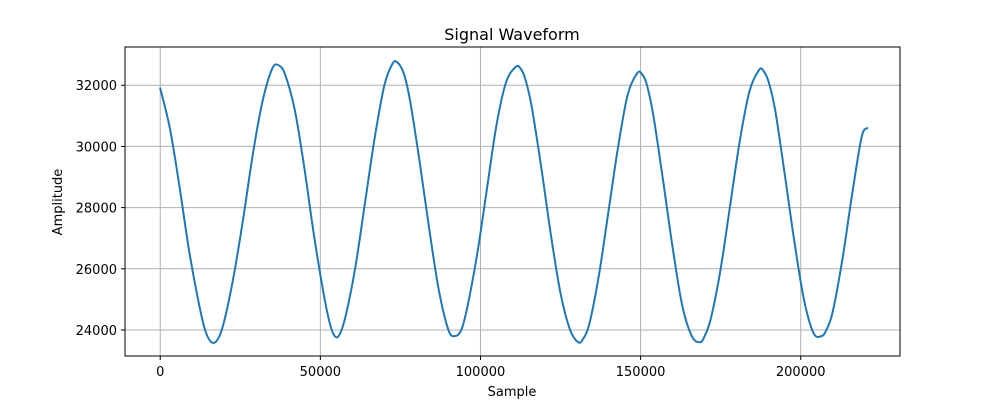 The image size is (1000, 400). What do you see at coordinates (160, 372) in the screenshot?
I see `x-tick-label: 0` at bounding box center [160, 372].